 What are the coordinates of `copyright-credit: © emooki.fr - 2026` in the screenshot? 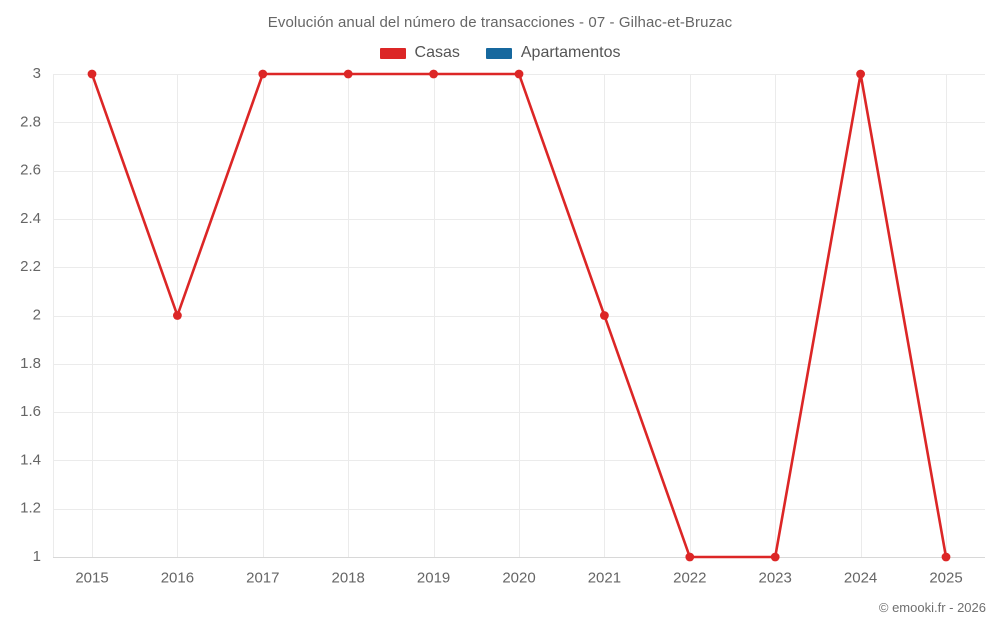 It's located at (932, 607).